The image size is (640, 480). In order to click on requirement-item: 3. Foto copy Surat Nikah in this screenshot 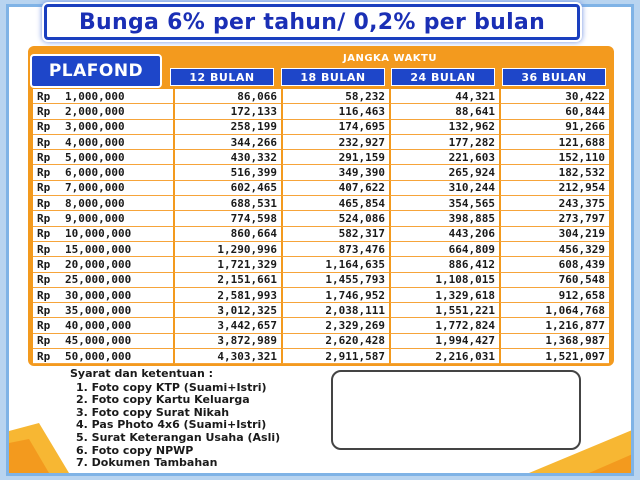, I will do `click(153, 412)`.